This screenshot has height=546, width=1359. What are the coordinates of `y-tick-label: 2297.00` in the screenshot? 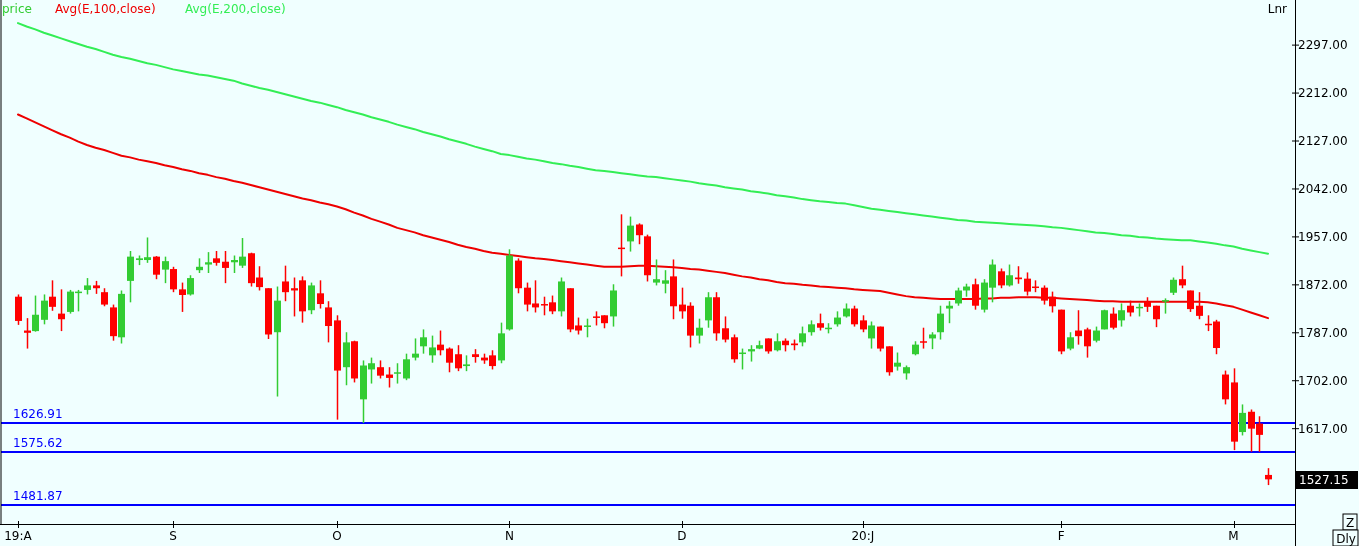 It's located at (1323, 45).